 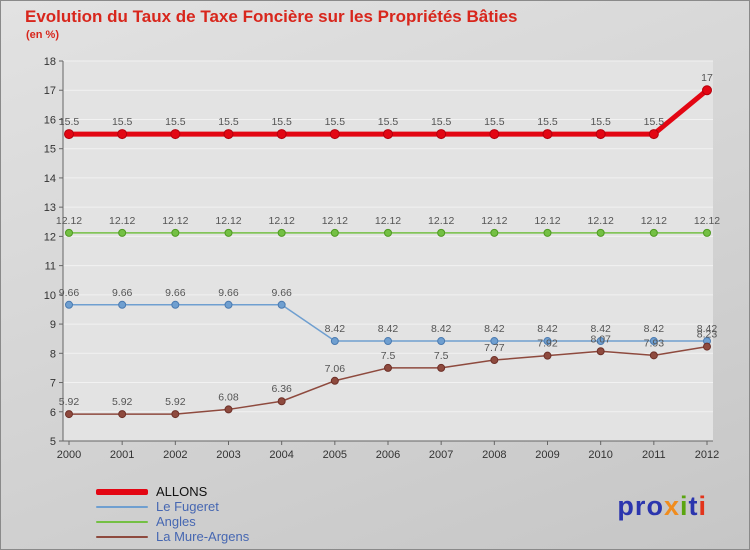 What do you see at coordinates (50, 208) in the screenshot?
I see `y-tick-label: 13` at bounding box center [50, 208].